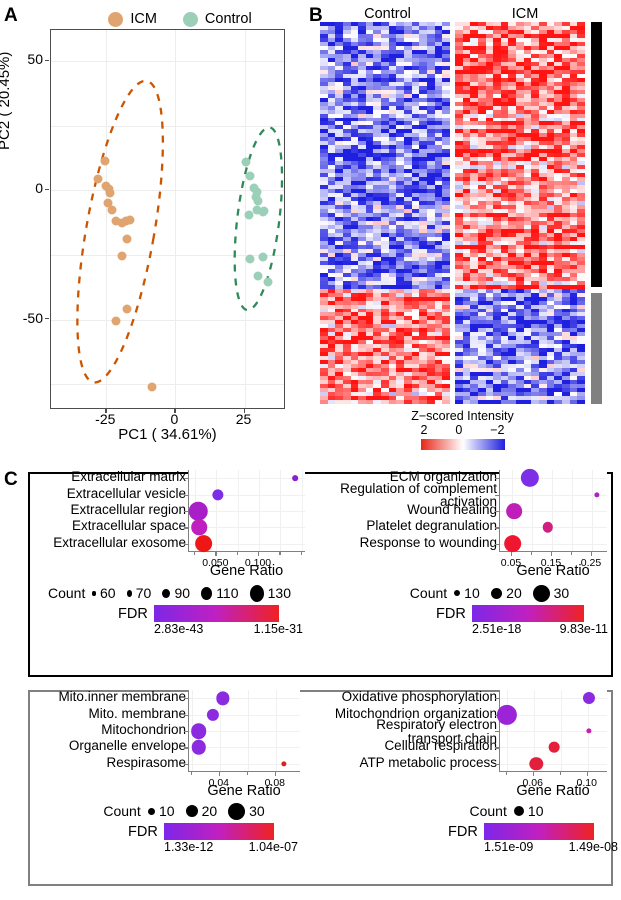  I want to click on go-dotplot-upregulated-cc, so click(244, 511).